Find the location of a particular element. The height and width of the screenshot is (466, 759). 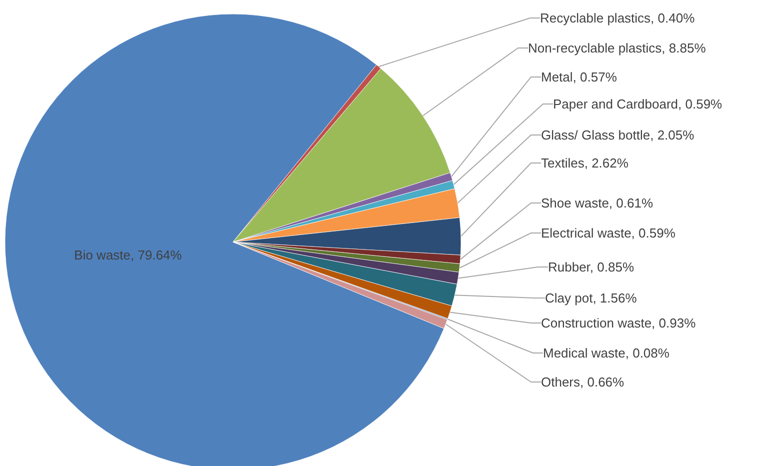

slice-label: Clay pot, 1.56% is located at coordinates (591, 298).